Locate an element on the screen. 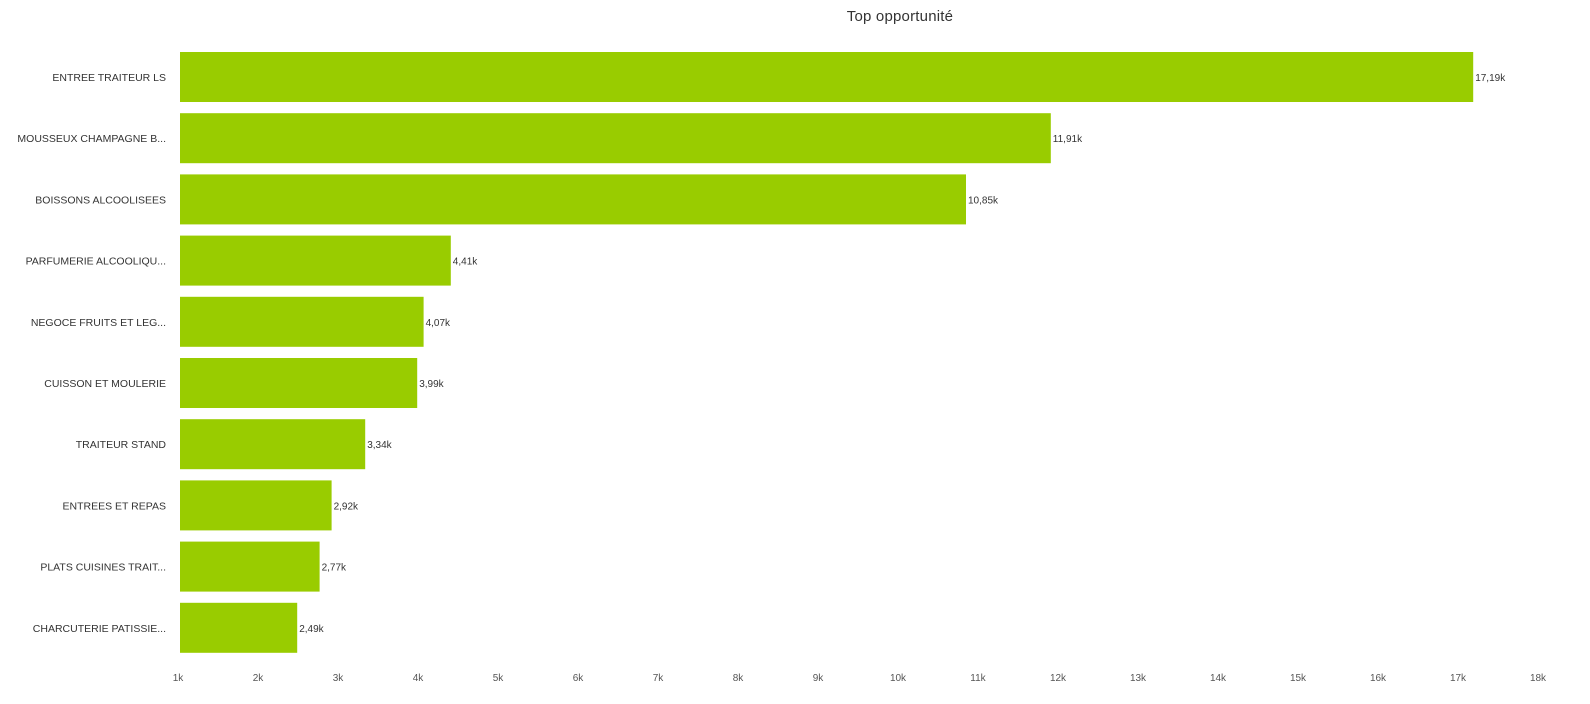 Image resolution: width=1590 pixels, height=704 pixels. x-tick-label: 18k is located at coordinates (1538, 678).